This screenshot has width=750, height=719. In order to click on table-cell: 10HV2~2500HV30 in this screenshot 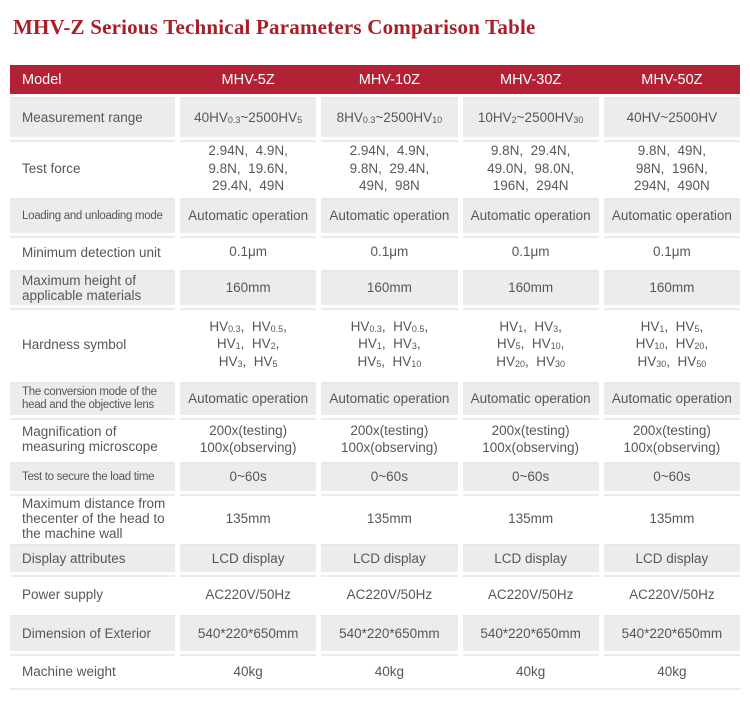, I will do `click(530, 117)`.